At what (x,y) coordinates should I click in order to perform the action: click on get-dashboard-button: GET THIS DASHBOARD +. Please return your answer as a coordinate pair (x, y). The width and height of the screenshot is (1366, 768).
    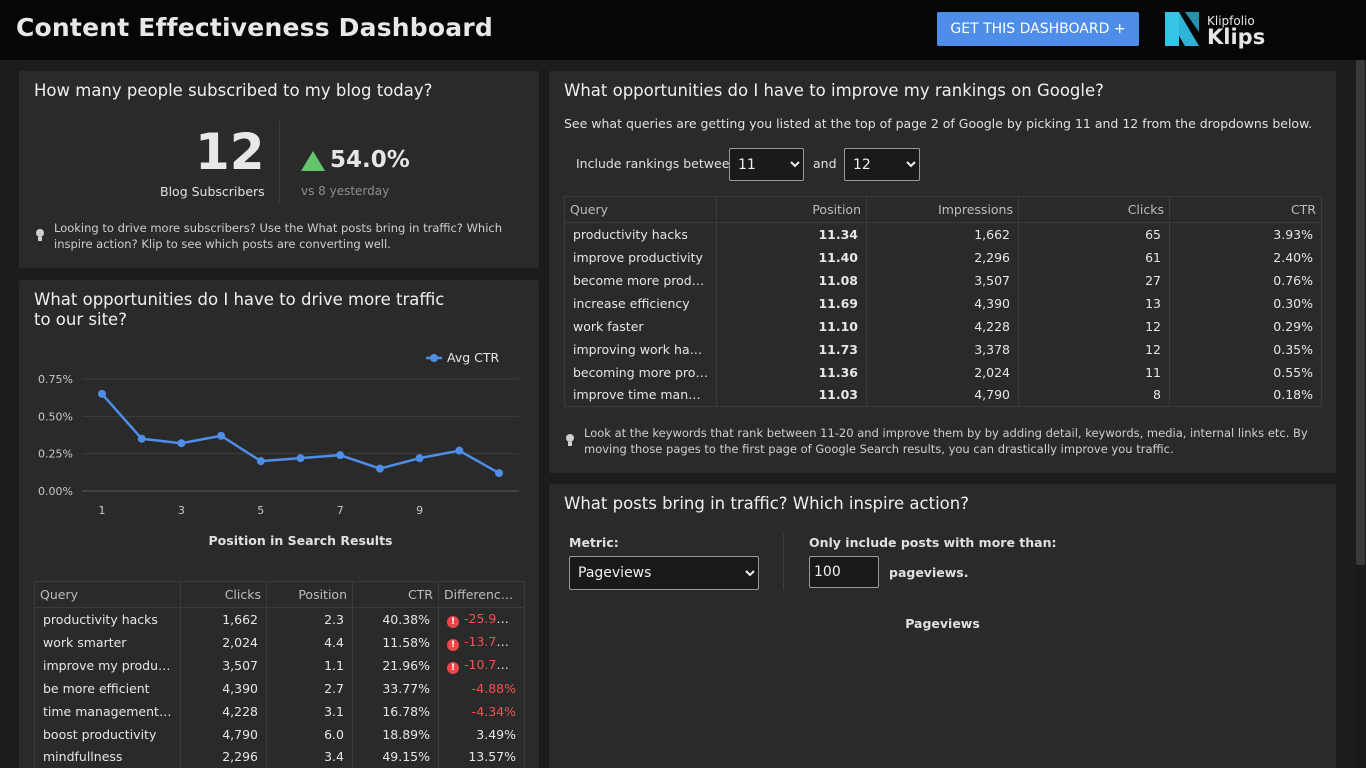
    Looking at the image, I should click on (1038, 29).